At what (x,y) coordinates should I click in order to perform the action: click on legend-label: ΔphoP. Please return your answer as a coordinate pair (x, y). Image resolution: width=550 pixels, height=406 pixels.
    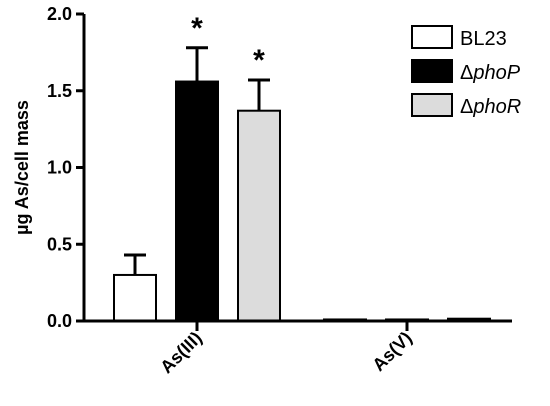
    Looking at the image, I should click on (490, 73).